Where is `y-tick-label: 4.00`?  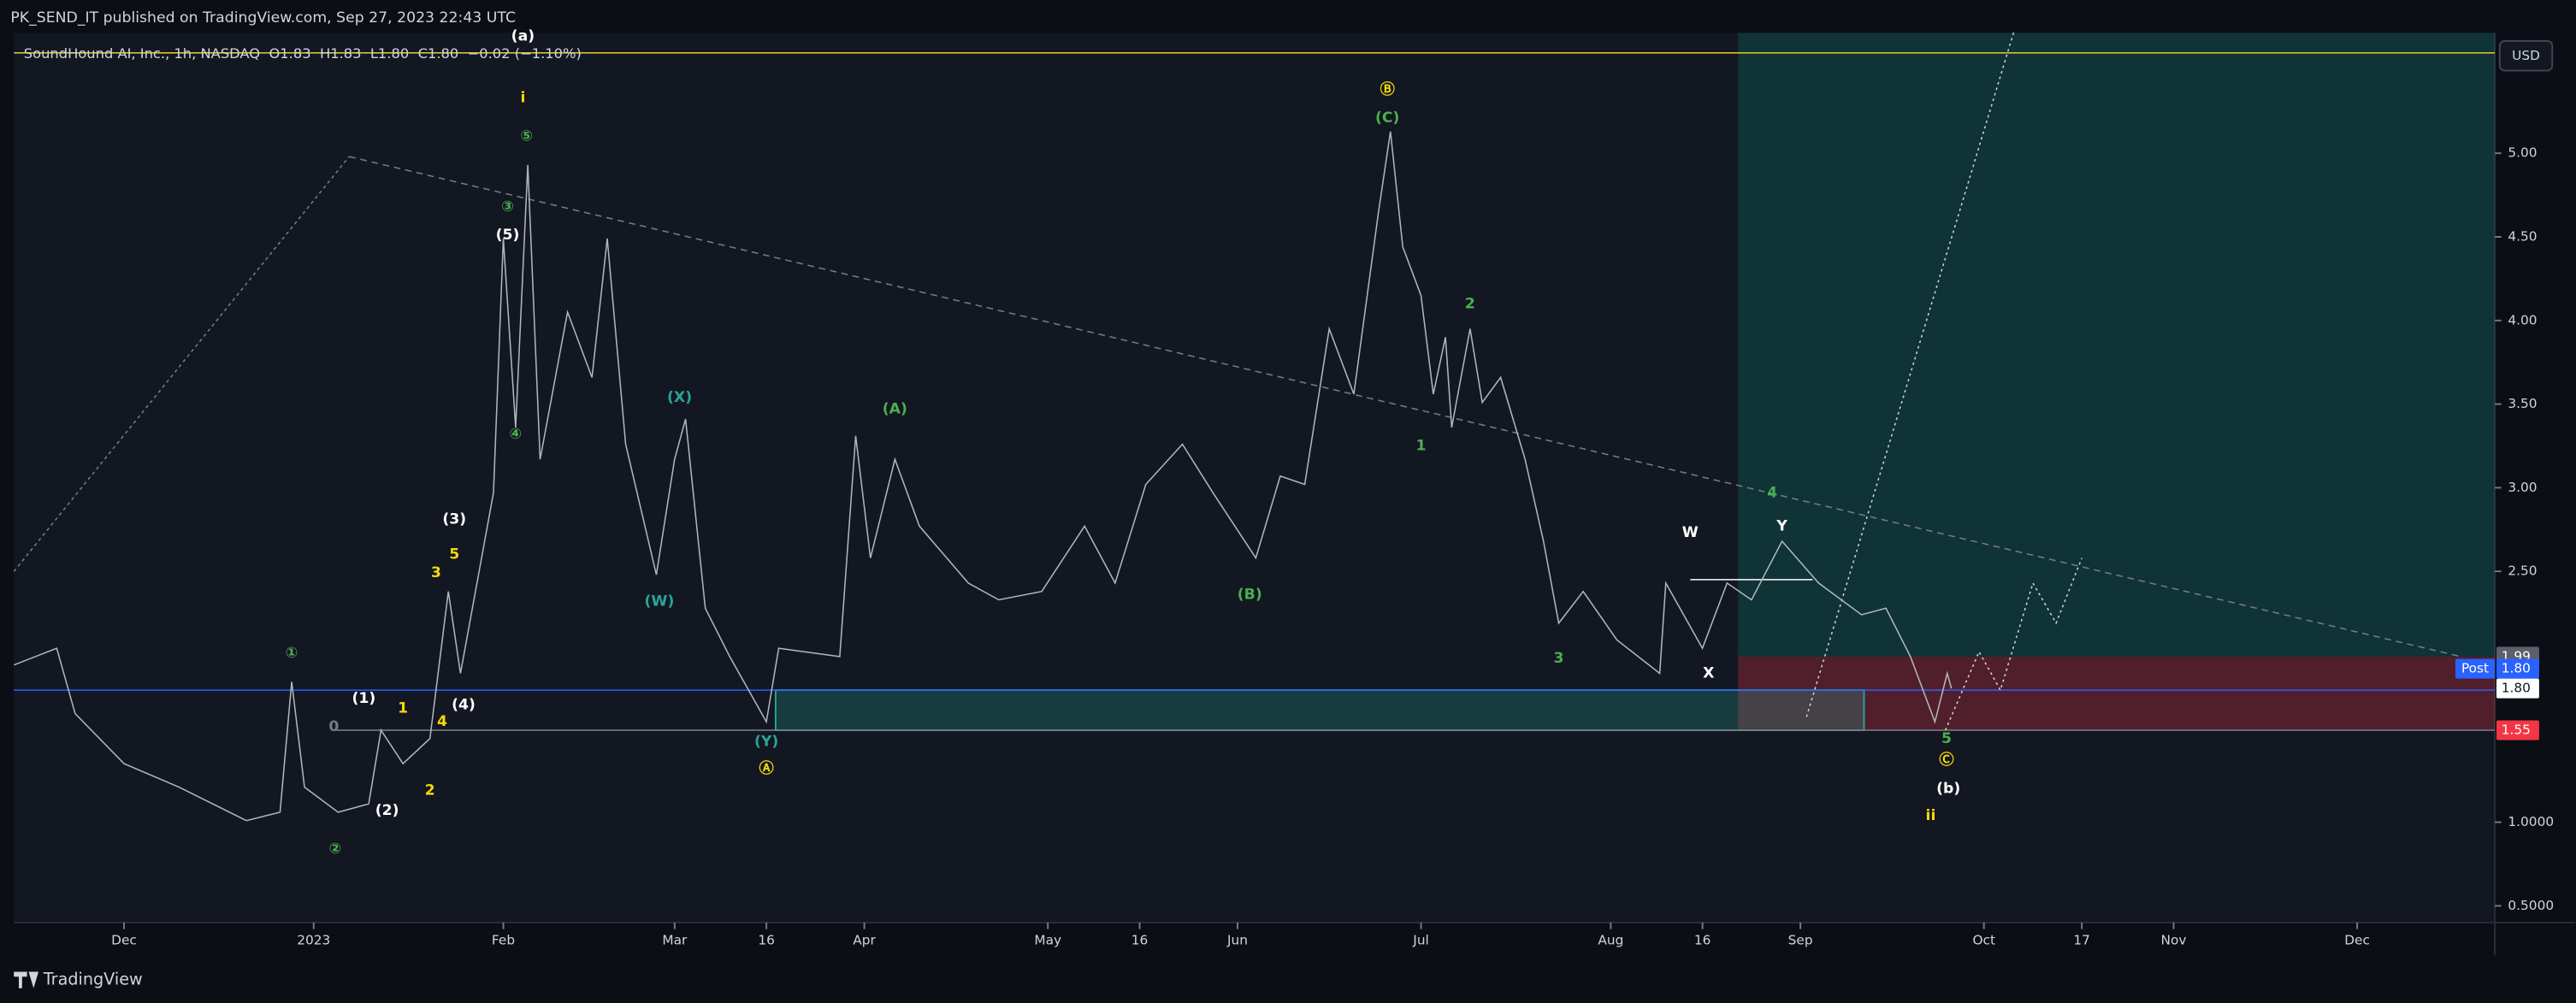
y-tick-label: 4.00 is located at coordinates (2522, 319).